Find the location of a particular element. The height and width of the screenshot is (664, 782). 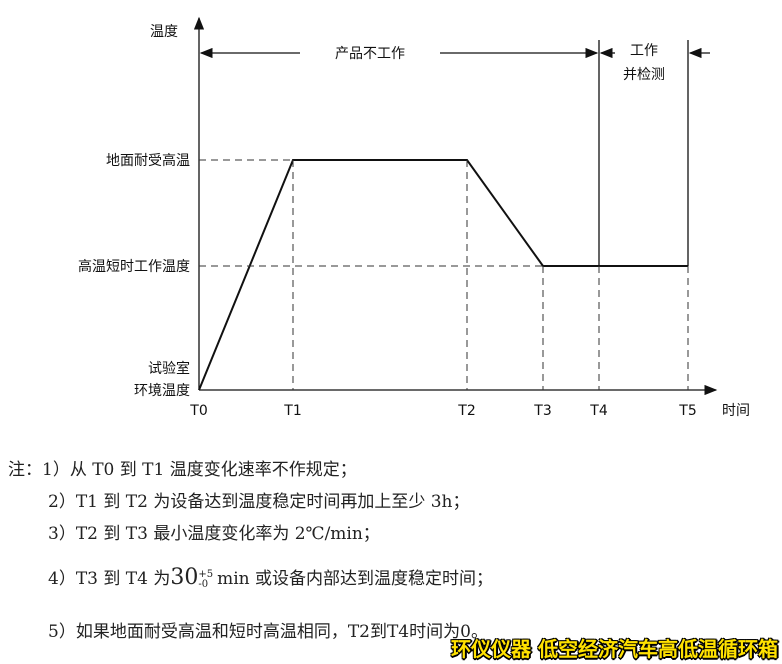

note-4-sup: +5 is located at coordinates (206, 574).